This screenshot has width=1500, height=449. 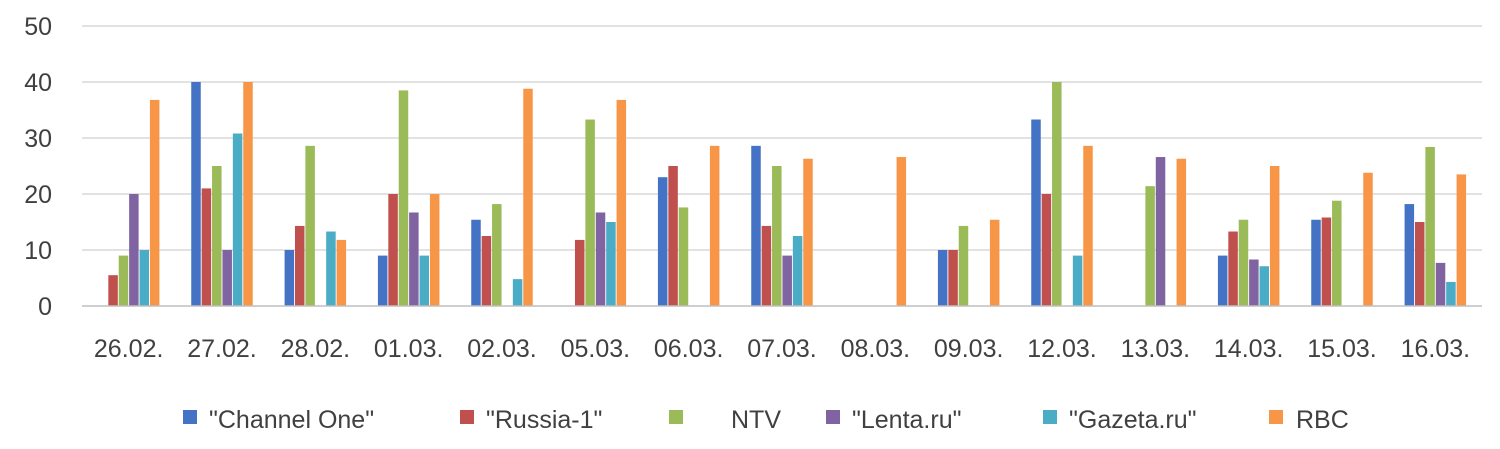 What do you see at coordinates (1133, 420) in the screenshot?
I see `legend-label: "Gazeta.ru"` at bounding box center [1133, 420].